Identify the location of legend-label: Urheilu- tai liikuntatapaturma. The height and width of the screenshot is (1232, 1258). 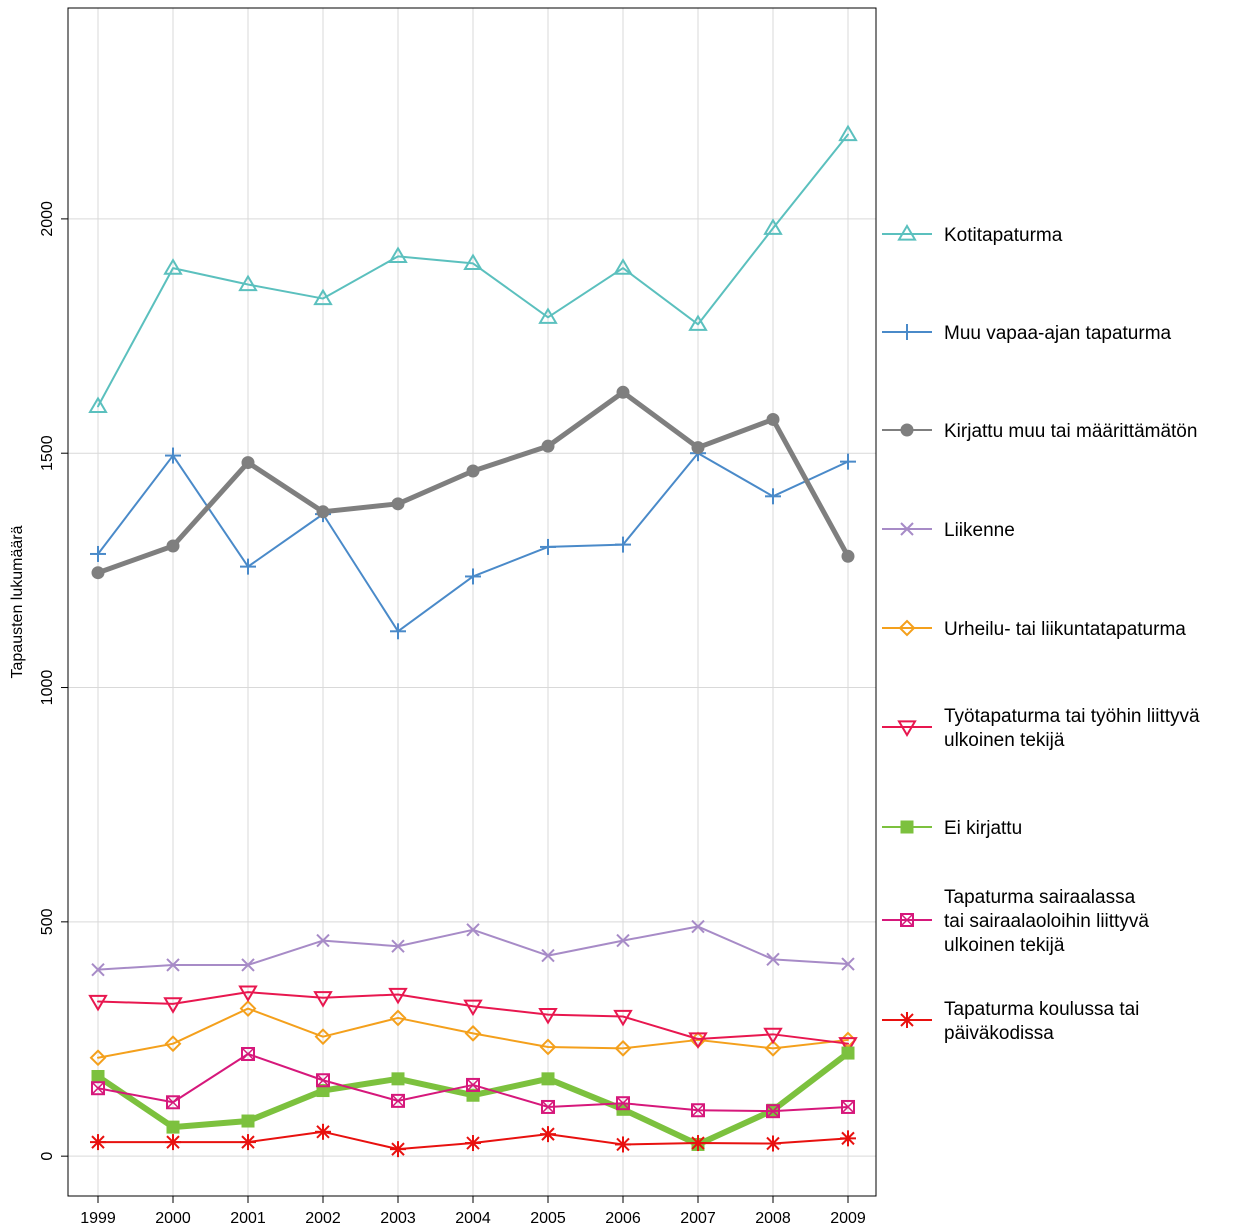
(1065, 629).